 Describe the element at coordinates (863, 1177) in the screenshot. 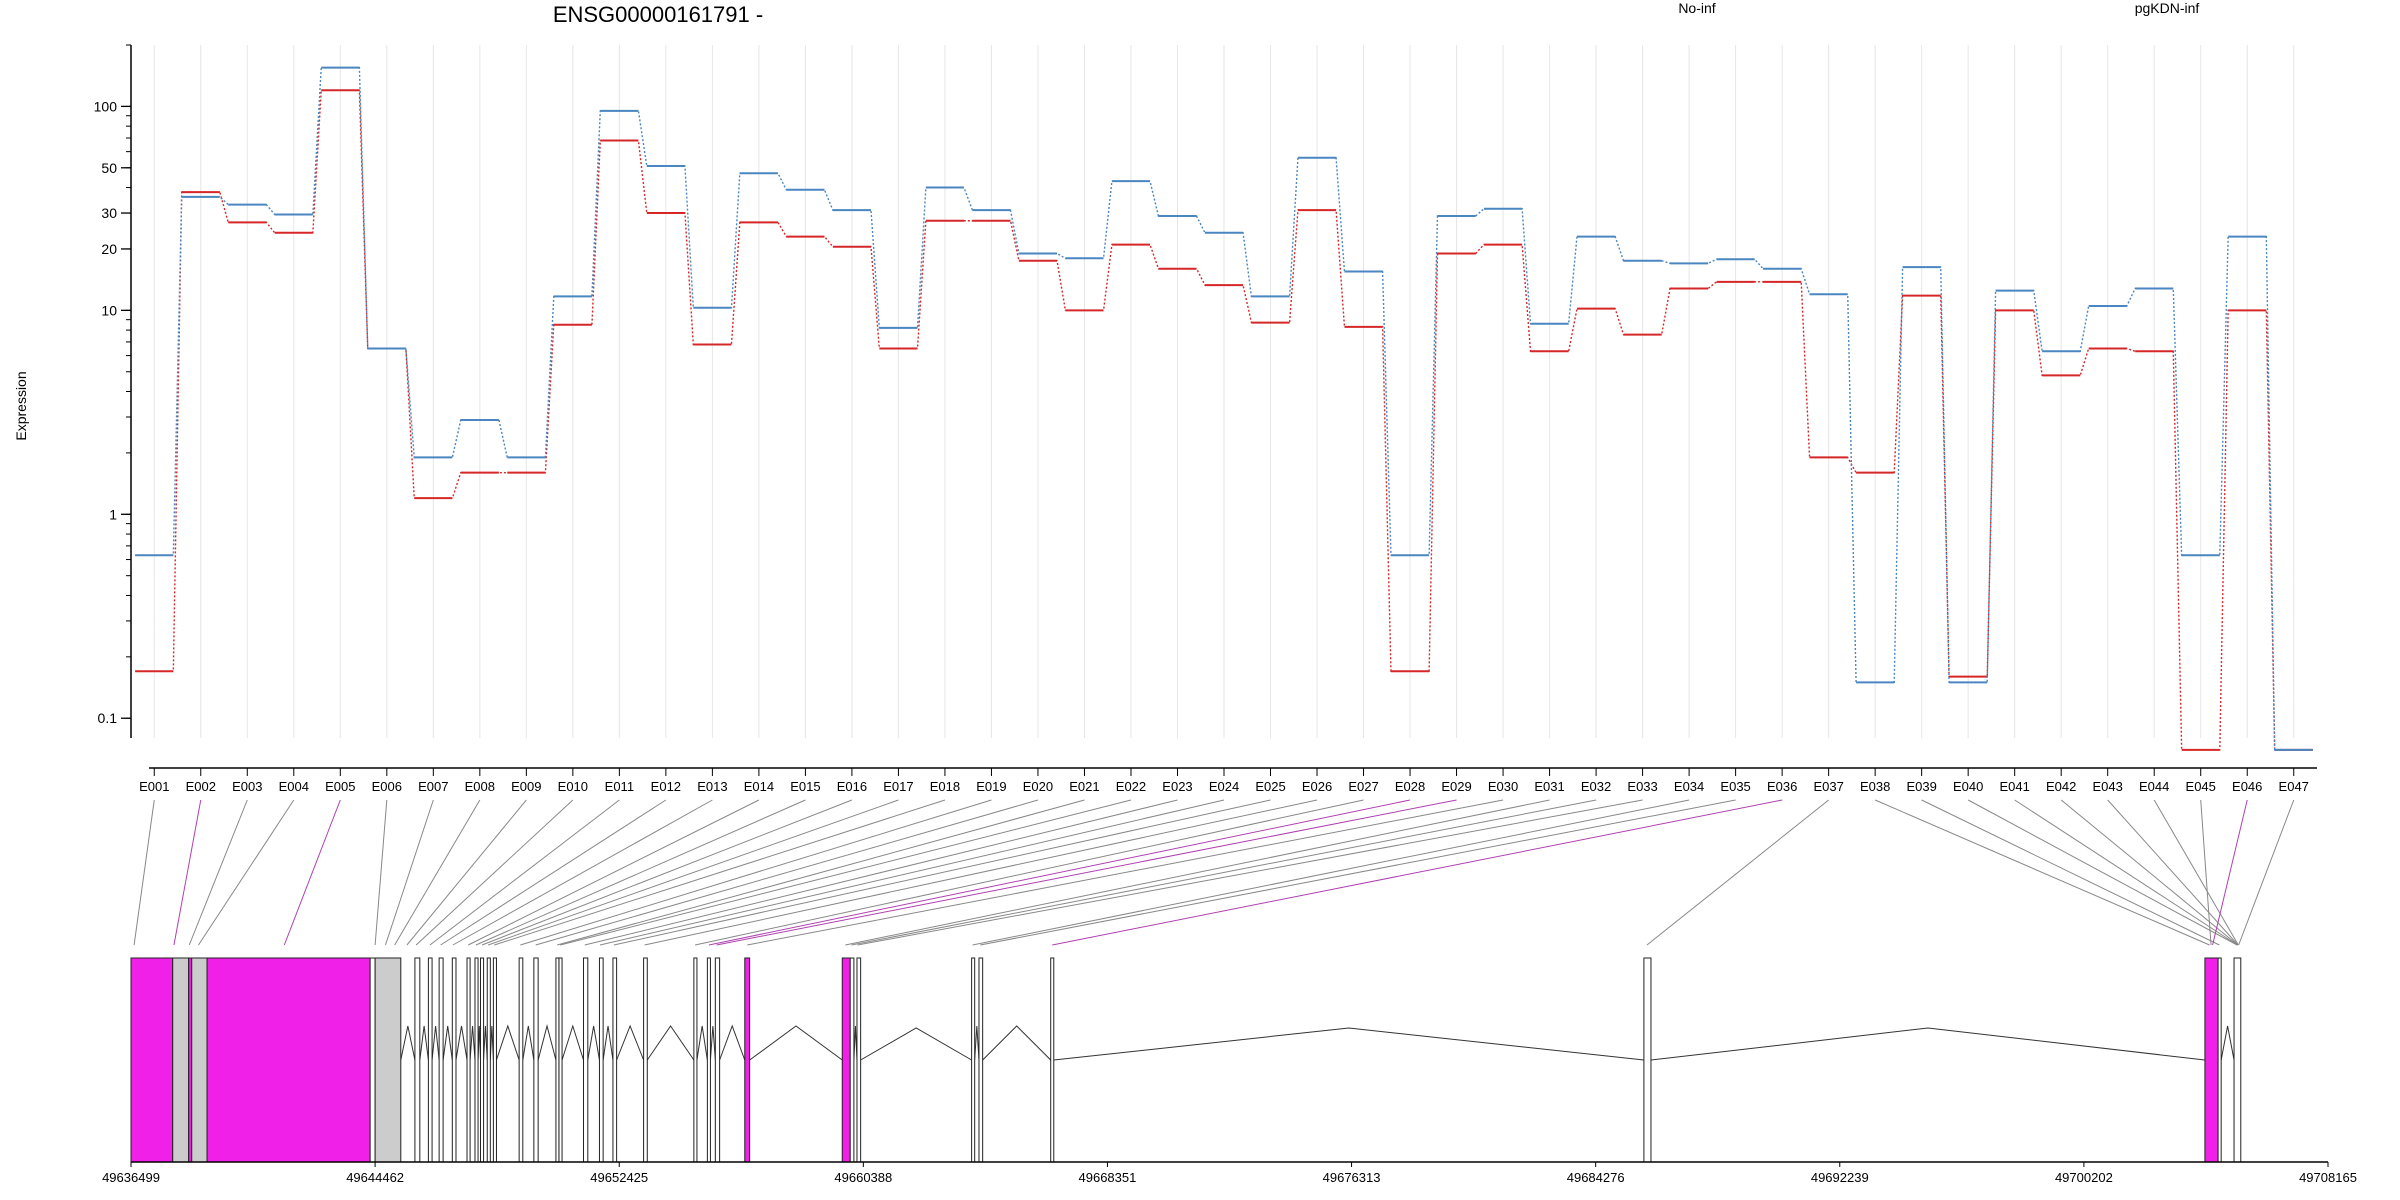

I see `genomic-tick-label: 49660388` at that location.